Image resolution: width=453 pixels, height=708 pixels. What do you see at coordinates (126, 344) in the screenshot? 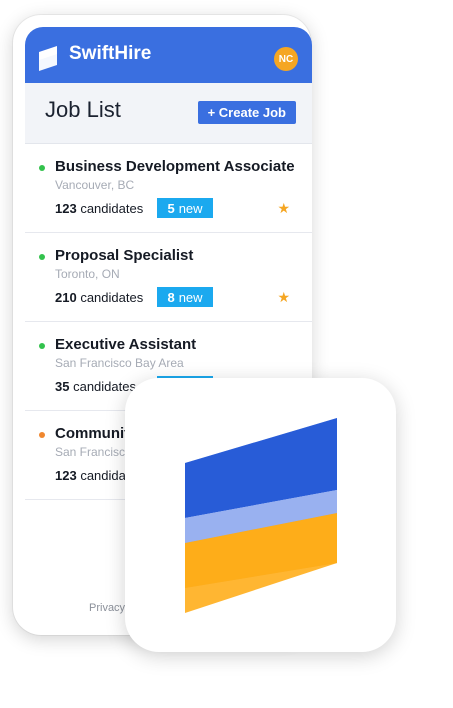
I see `job-title: Executive Assistant` at bounding box center [126, 344].